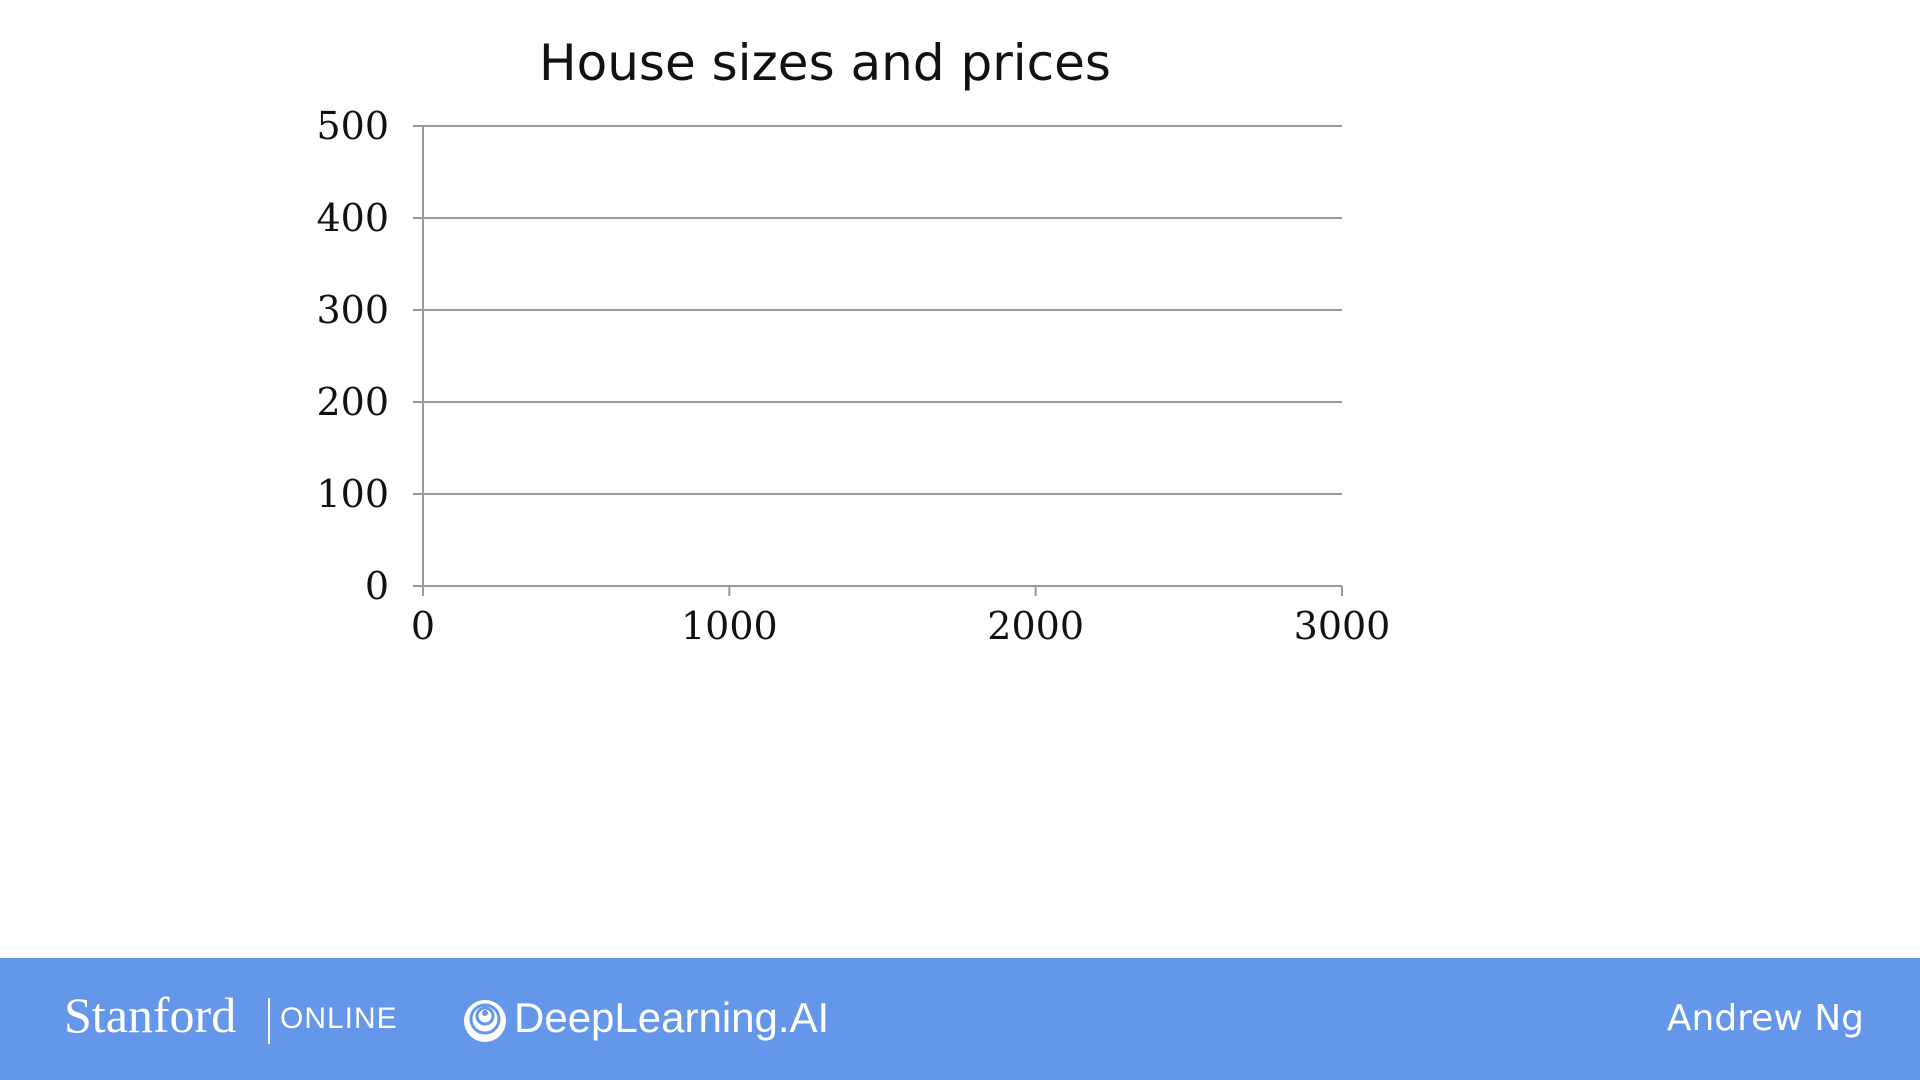  What do you see at coordinates (423, 626) in the screenshot?
I see `x-tick-label-0: 0` at bounding box center [423, 626].